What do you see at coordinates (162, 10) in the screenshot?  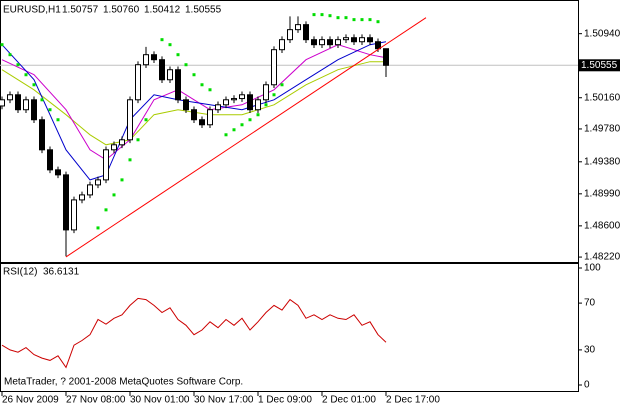 I see `low-label: 1.50412` at bounding box center [162, 10].